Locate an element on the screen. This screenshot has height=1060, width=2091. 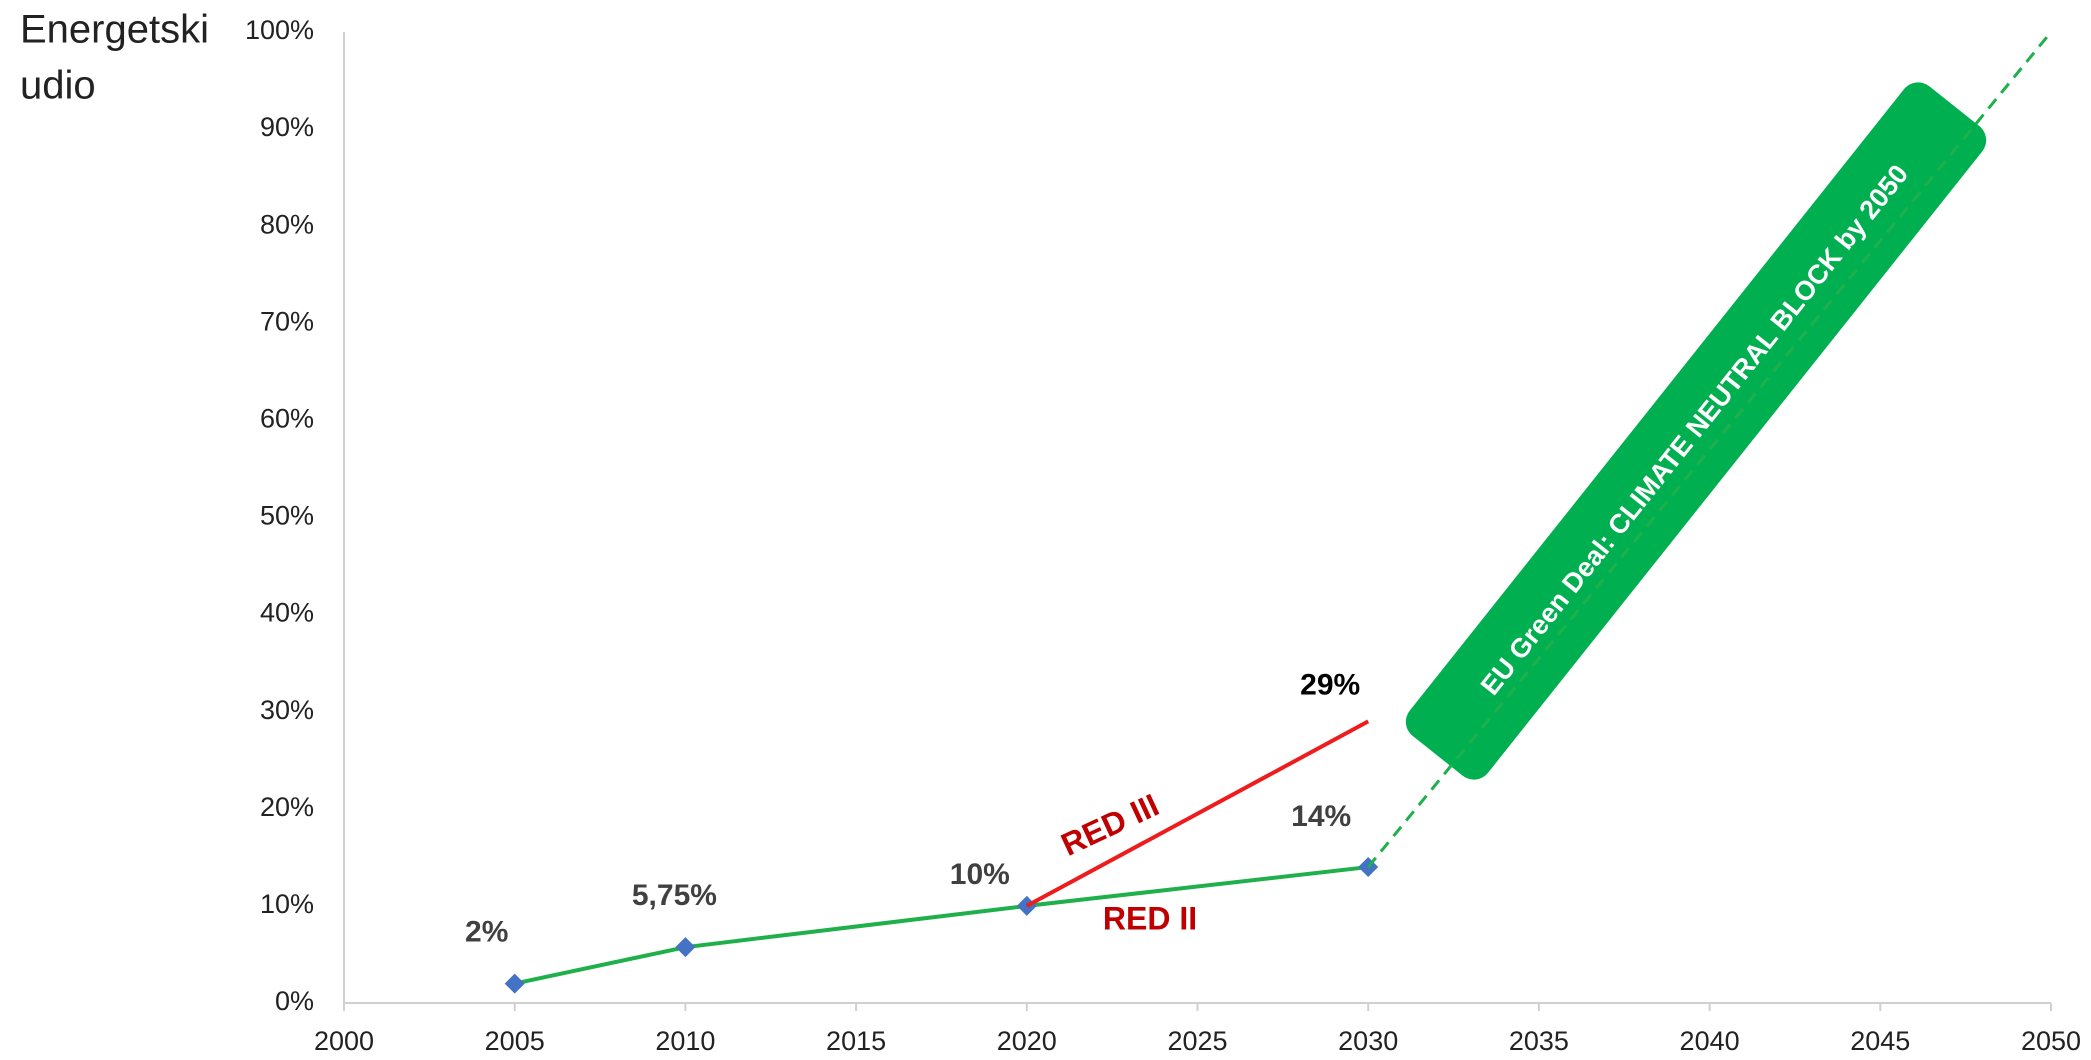
x-tick-label: 2025 is located at coordinates (1197, 1041).